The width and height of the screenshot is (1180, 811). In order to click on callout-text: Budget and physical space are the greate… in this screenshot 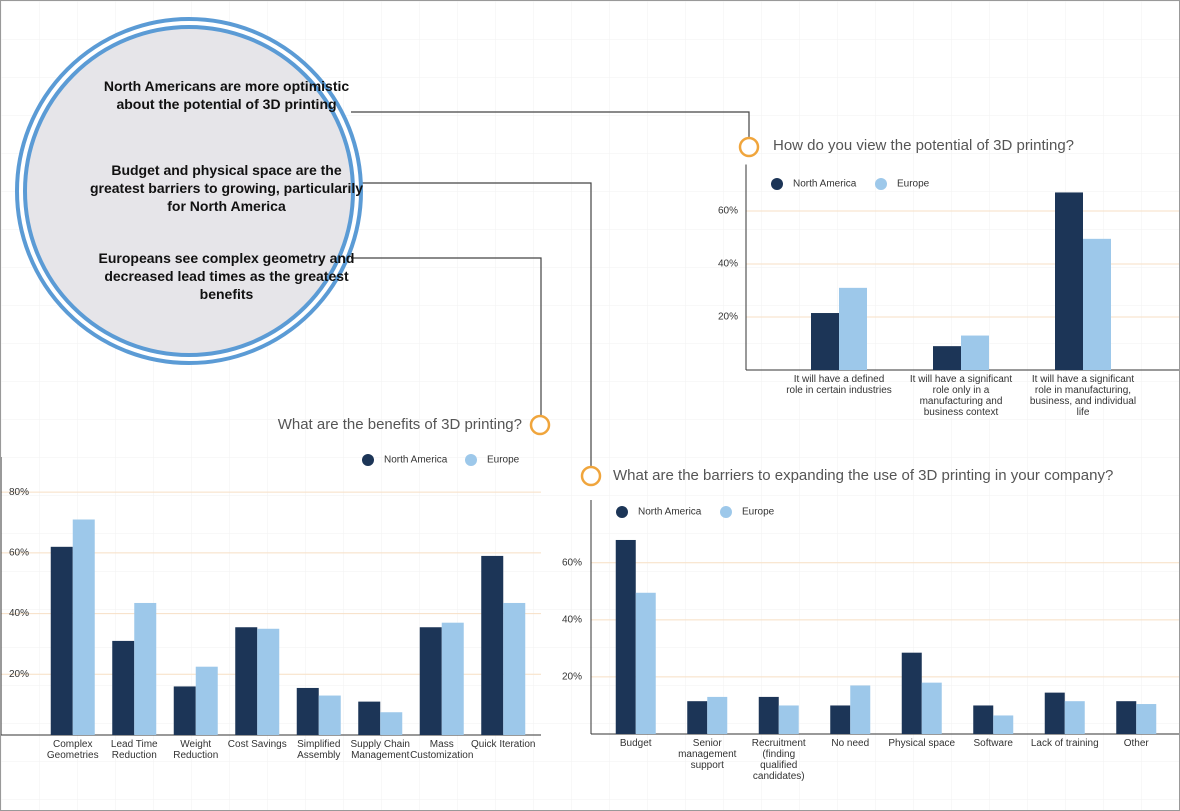, I will do `click(226, 188)`.